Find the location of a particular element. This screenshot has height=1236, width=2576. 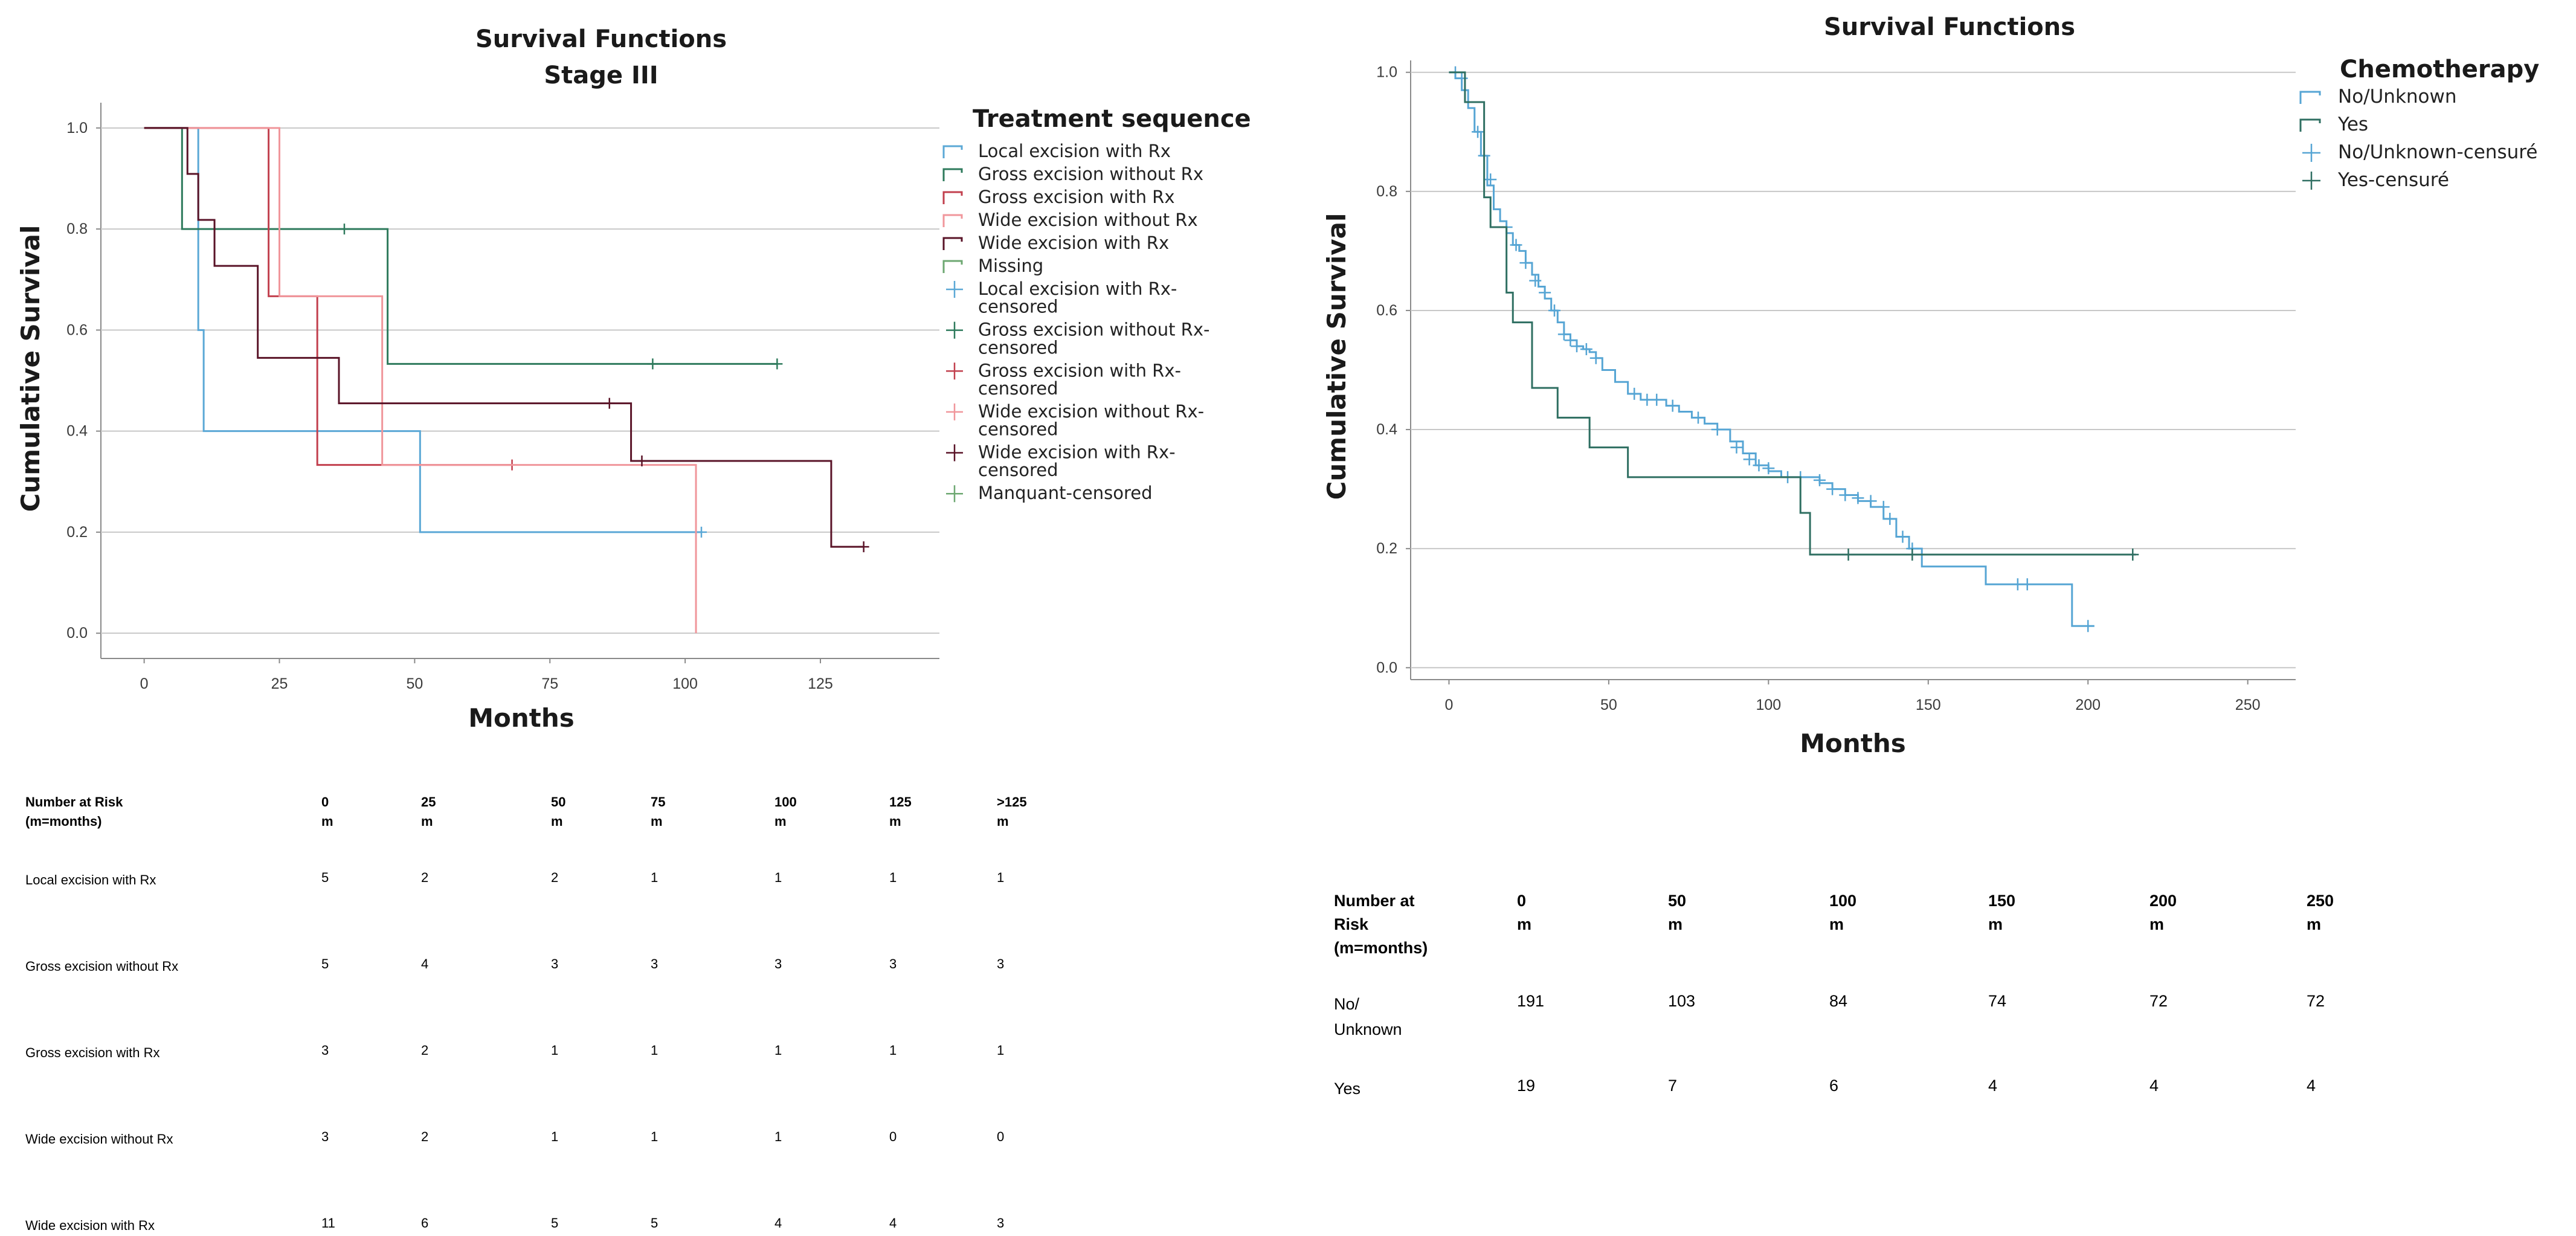

risk-table-cell: 4 is located at coordinates (2154, 1086).